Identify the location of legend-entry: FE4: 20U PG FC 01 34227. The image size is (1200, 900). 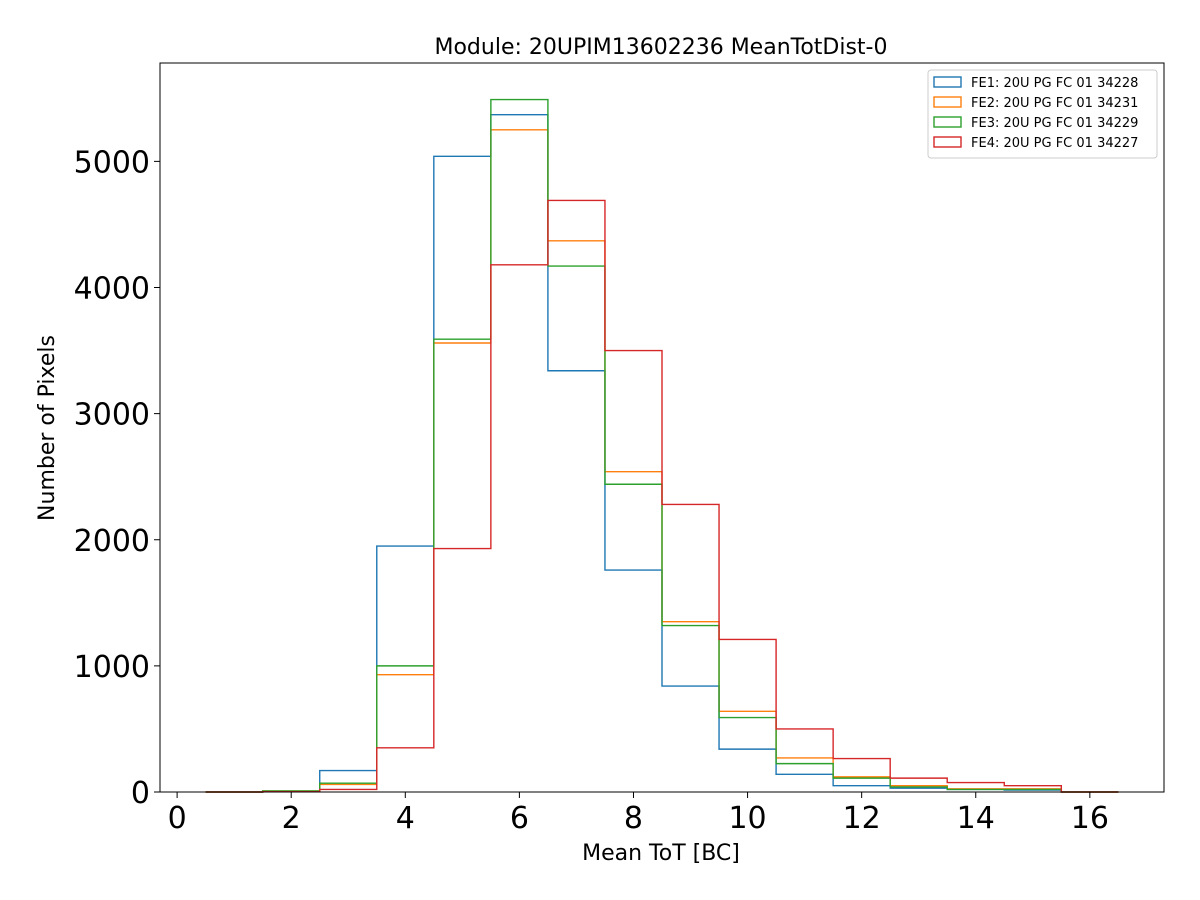
(1054, 143).